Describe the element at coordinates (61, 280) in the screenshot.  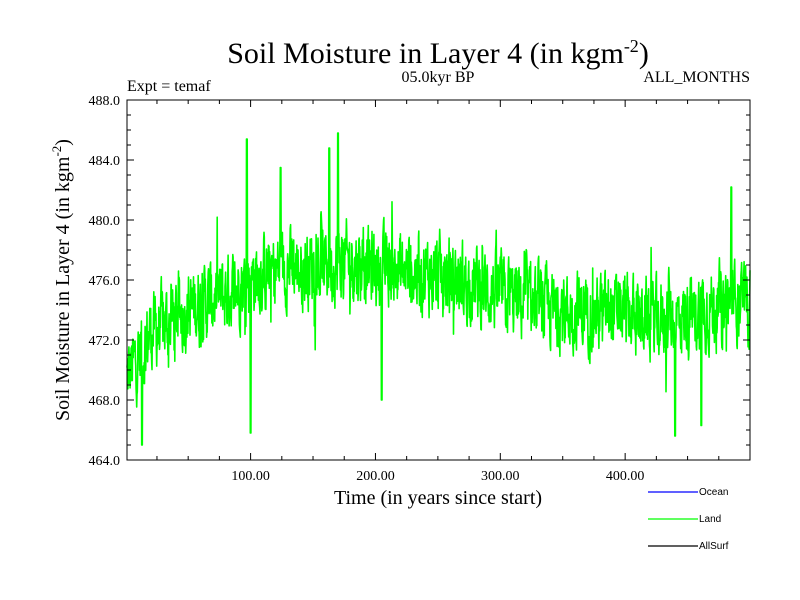
I see `y-axis-label: Soil Moisture in Layer 4 (in kgm-2)` at that location.